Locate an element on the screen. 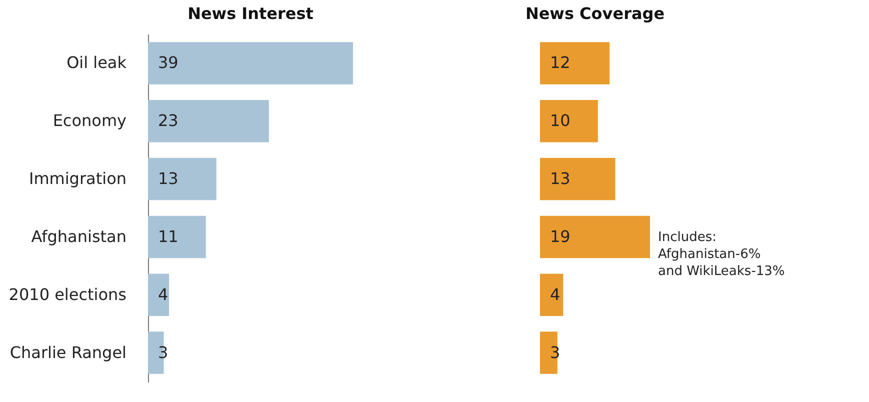 This screenshot has width=869, height=402. annotation: Includes: Afghanistan-6% and WikiLeaks-13% is located at coordinates (721, 254).